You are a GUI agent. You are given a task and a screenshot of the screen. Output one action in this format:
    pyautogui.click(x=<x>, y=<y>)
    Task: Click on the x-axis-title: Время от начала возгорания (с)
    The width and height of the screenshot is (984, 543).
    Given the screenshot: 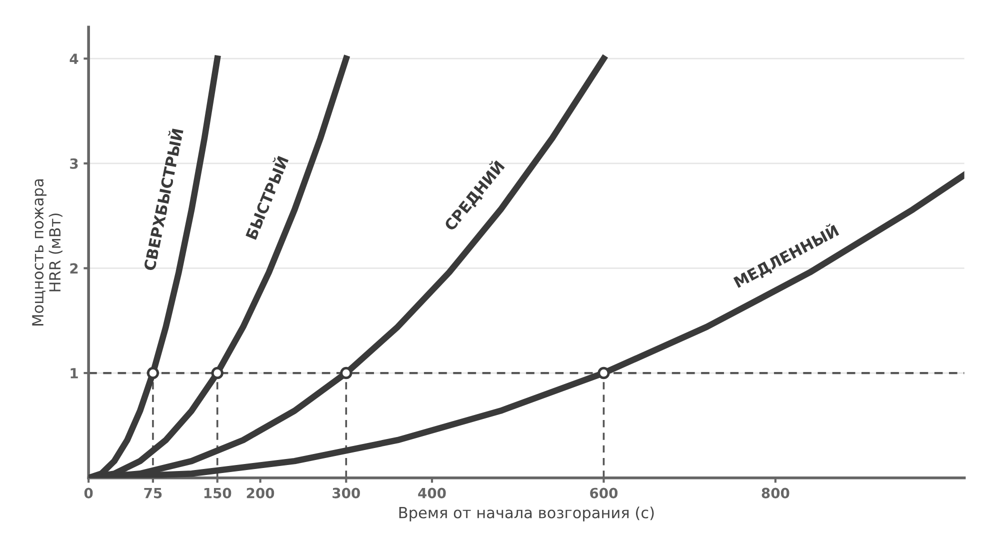 What is the action you would take?
    pyautogui.click(x=526, y=514)
    